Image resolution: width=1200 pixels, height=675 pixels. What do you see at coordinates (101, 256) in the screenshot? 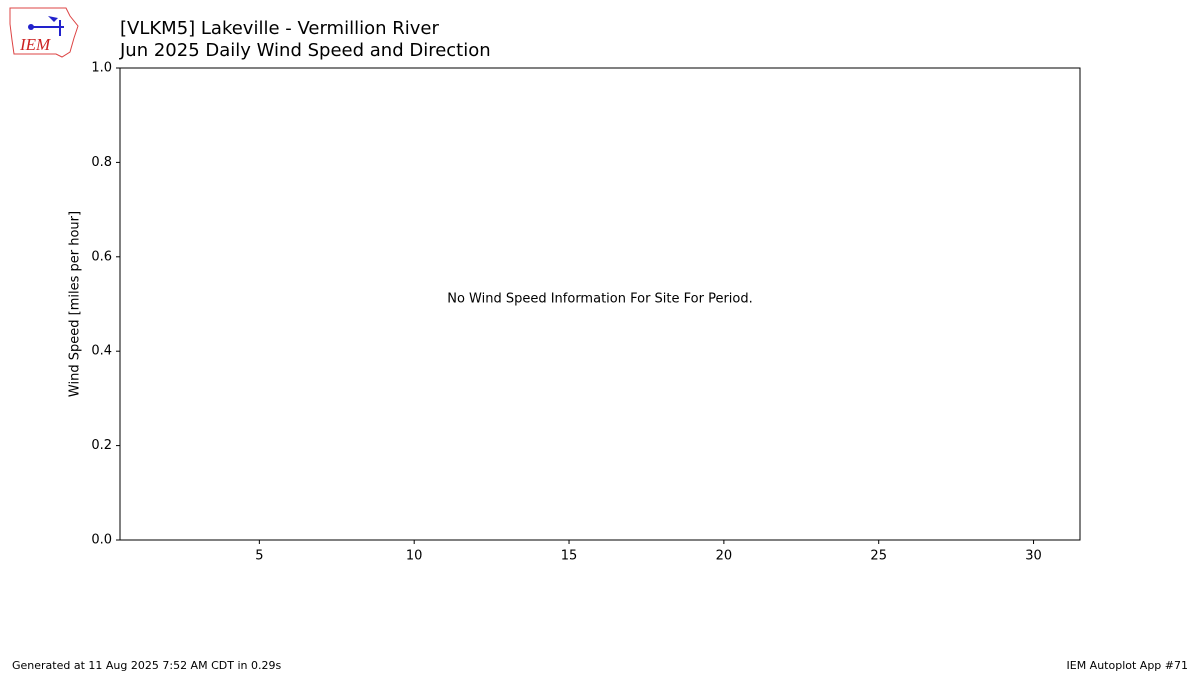
I see `y-tick-label: 0.6` at bounding box center [101, 256].